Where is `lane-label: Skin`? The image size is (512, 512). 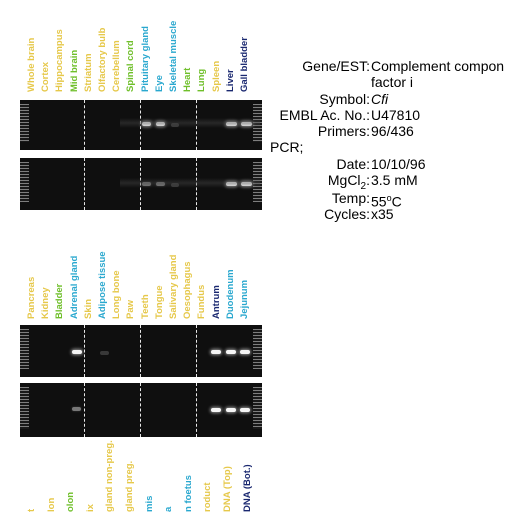
lane-label: Skin is located at coordinates (88, 308).